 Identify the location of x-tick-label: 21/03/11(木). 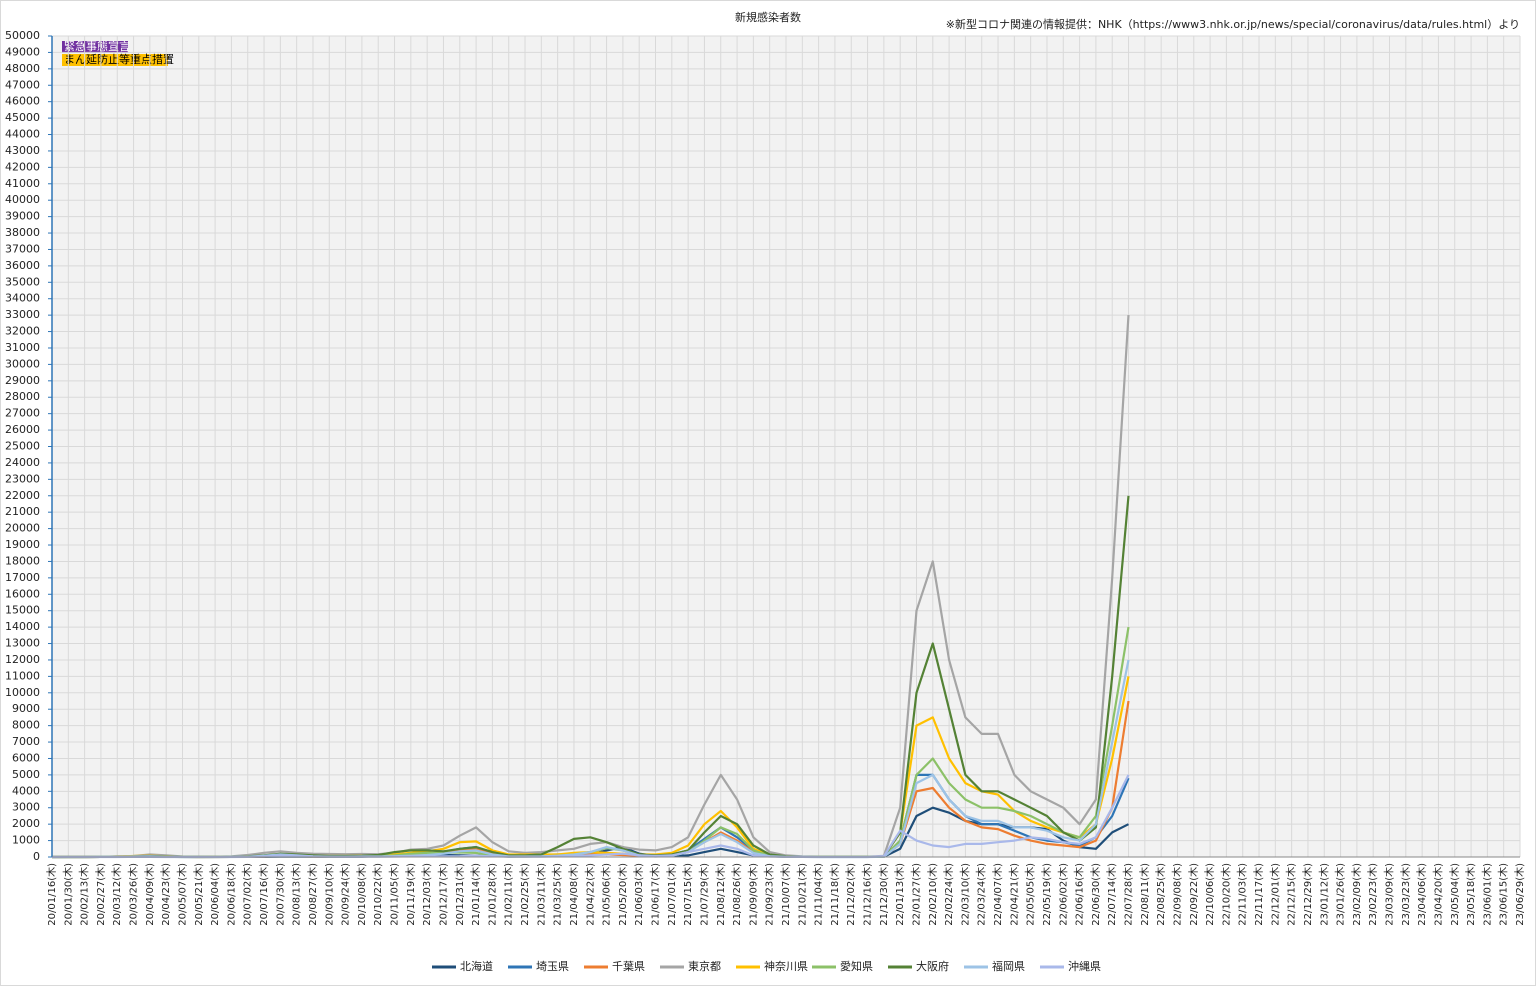
(541, 894).